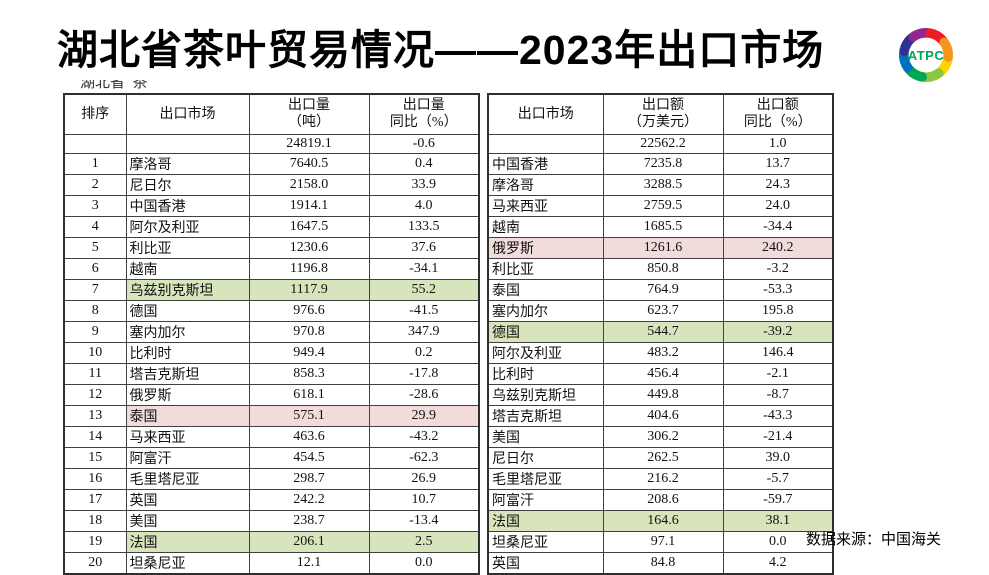 The width and height of the screenshot is (989, 575). I want to click on table-row: 坦桑尼亚 97.1 0.0, so click(660, 542).